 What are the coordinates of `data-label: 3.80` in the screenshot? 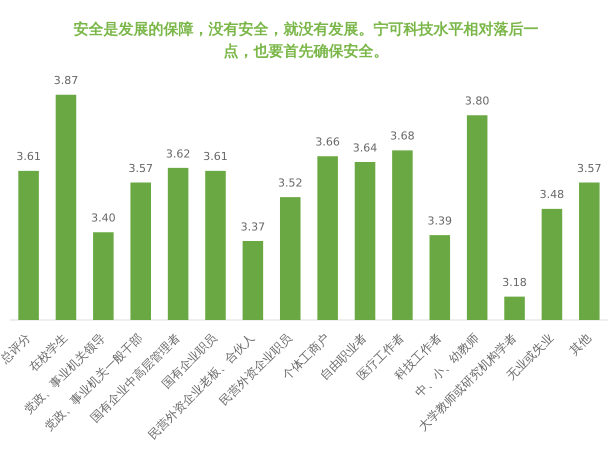 It's located at (477, 101).